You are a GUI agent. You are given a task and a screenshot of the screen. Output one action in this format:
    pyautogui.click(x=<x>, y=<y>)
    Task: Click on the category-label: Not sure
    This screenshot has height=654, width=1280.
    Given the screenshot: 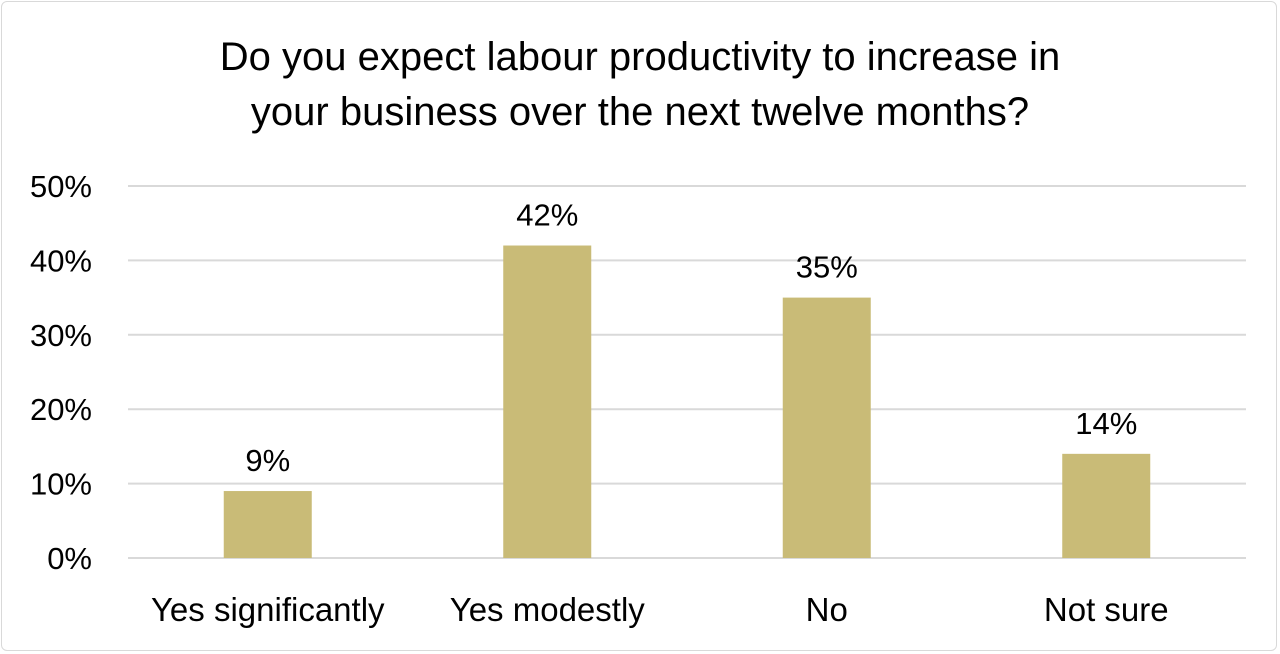 What is the action you would take?
    pyautogui.click(x=1106, y=609)
    